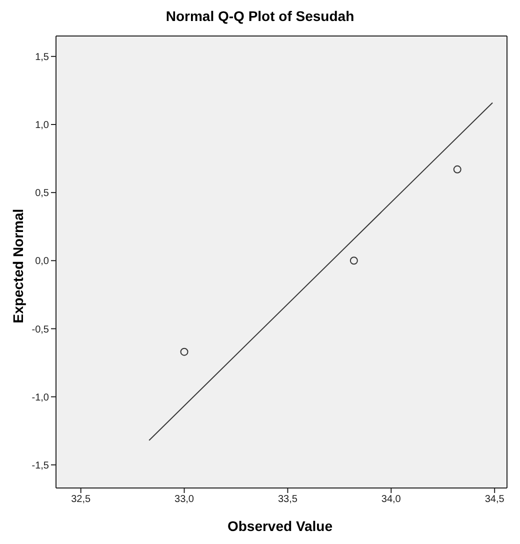 This screenshot has height=544, width=520. Describe the element at coordinates (41, 330) in the screenshot. I see `y-tick-label: -0,5` at that location.